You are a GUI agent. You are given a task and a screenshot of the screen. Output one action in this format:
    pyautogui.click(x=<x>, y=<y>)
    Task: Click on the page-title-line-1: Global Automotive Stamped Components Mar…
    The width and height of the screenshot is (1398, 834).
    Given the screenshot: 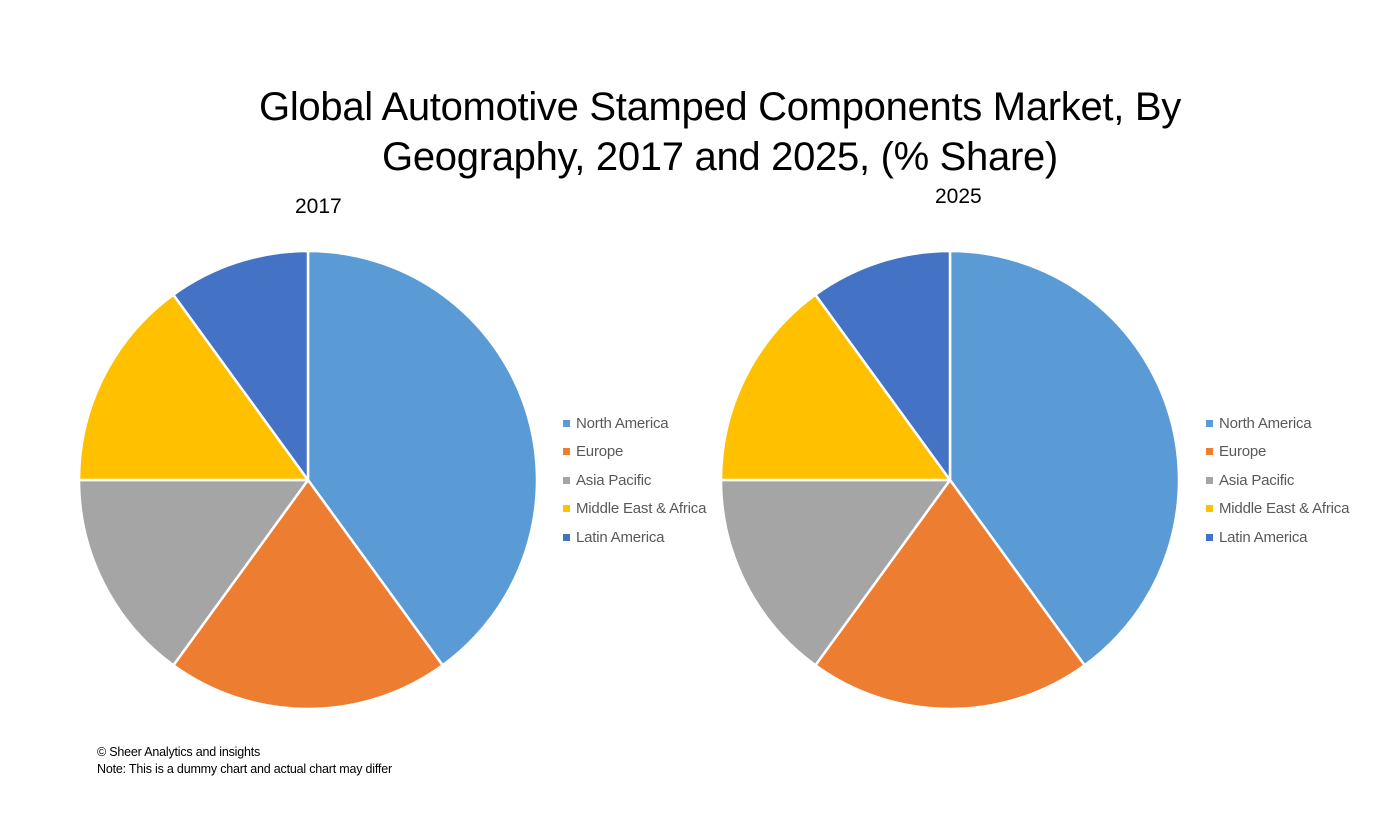 What is the action you would take?
    pyautogui.click(x=720, y=107)
    